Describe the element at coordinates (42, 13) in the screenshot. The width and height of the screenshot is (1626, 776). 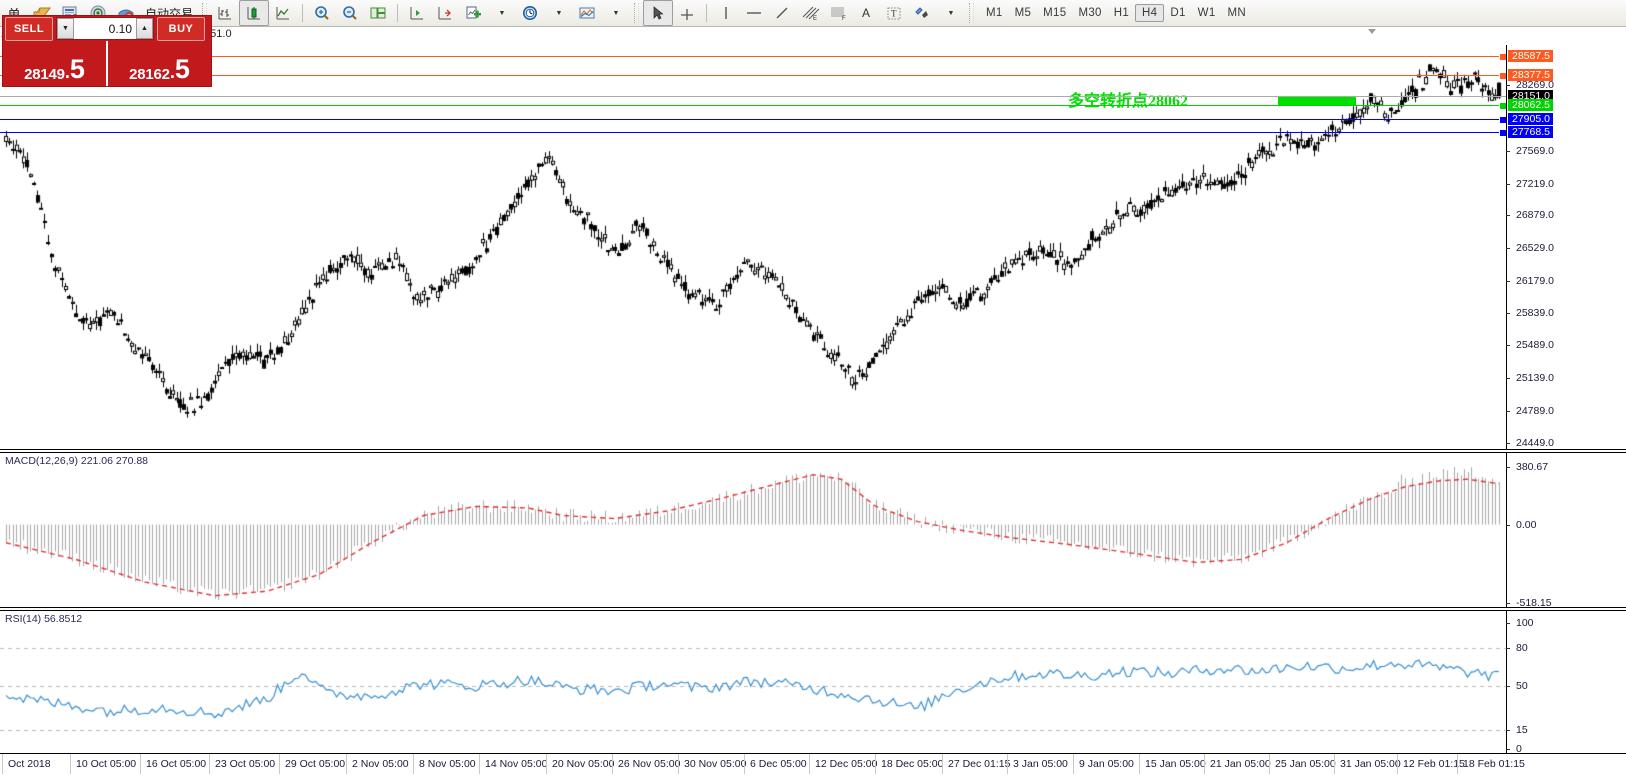
I see `history-folder-icon` at that location.